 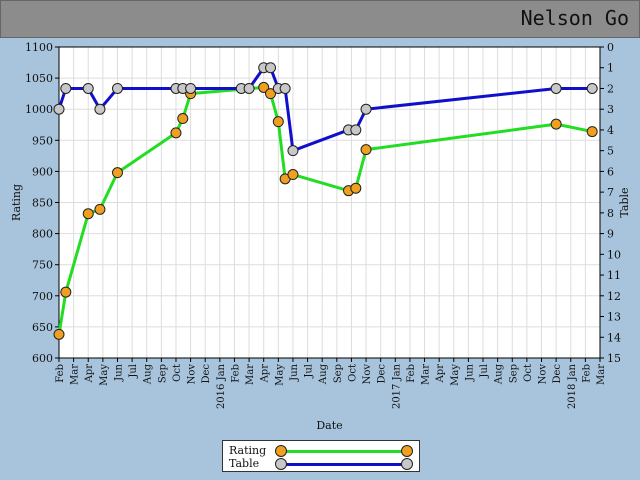 I want to click on y2-tick-label: 4, so click(x=610, y=130).